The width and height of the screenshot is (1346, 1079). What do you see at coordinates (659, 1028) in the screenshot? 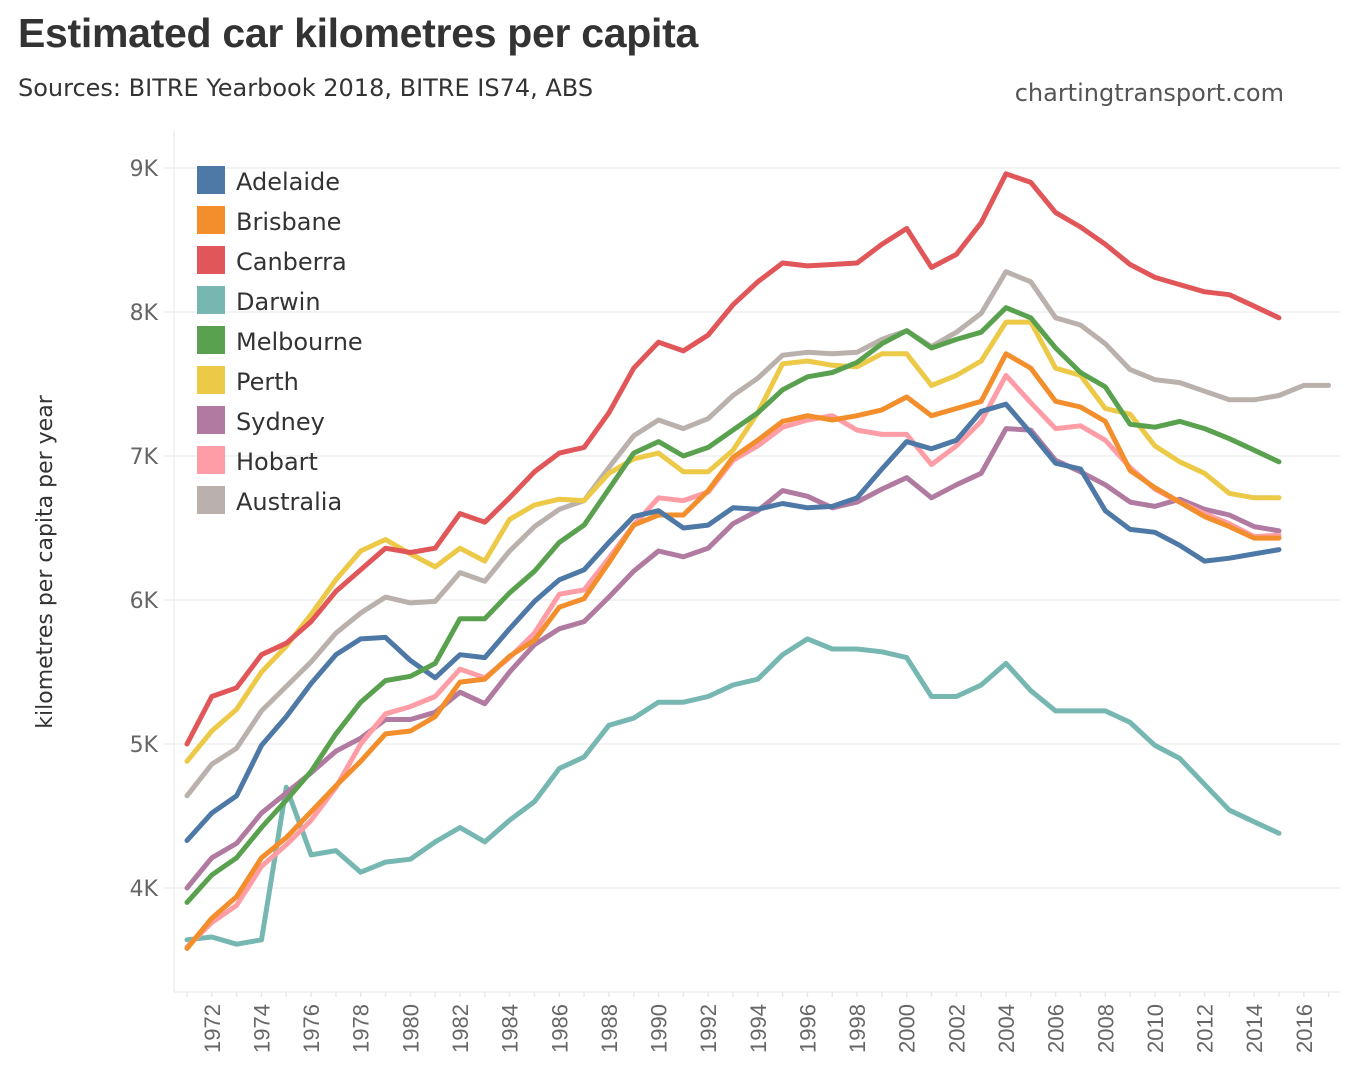
I see `x-tick-label: 1990` at bounding box center [659, 1028].